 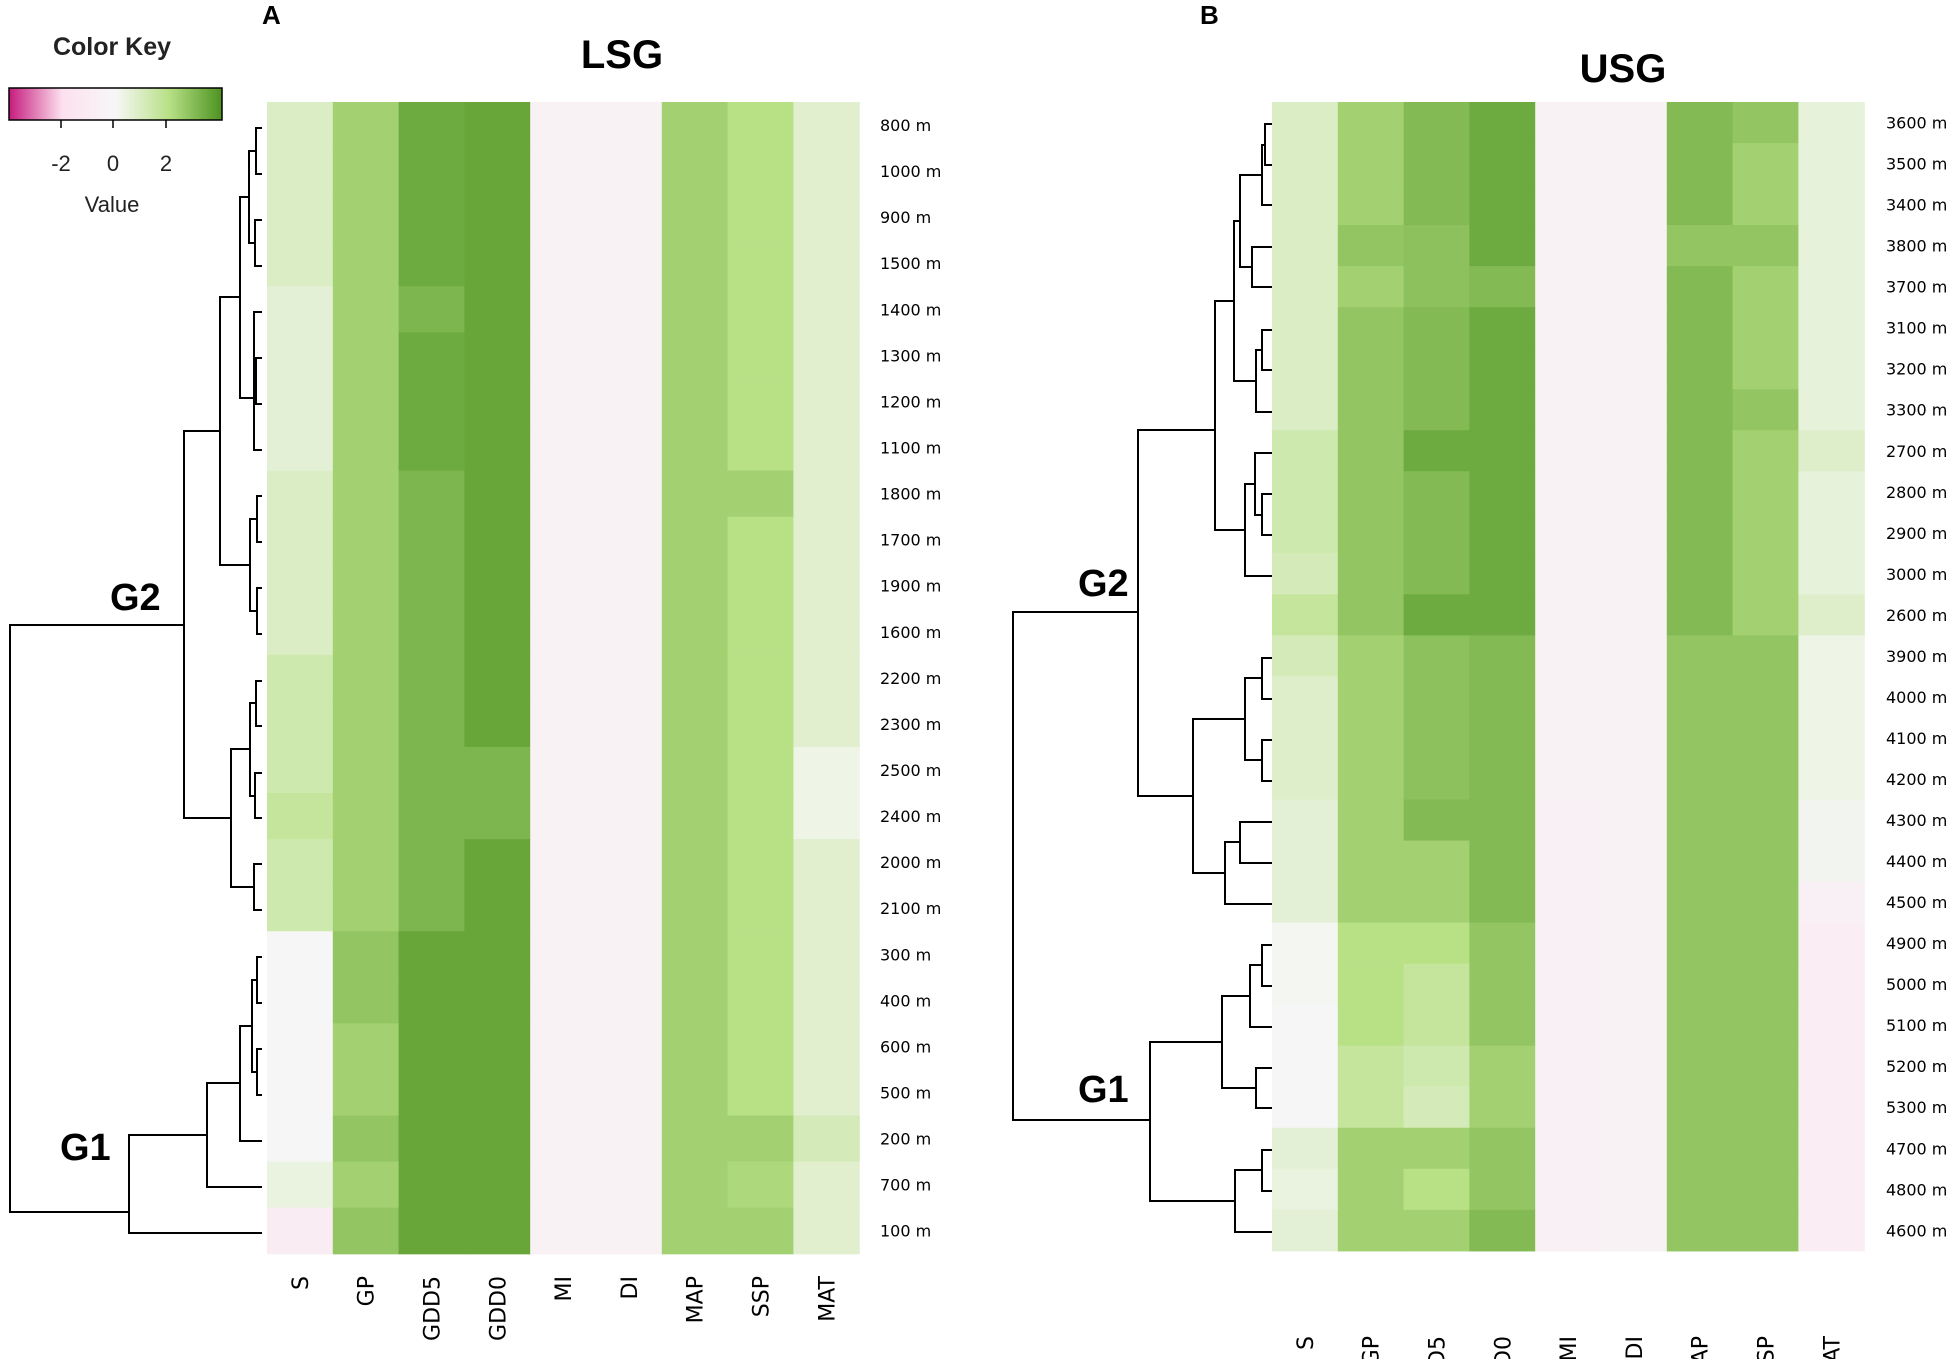 What do you see at coordinates (1103, 584) in the screenshot?
I see `group-label-g2-usg: G2` at bounding box center [1103, 584].